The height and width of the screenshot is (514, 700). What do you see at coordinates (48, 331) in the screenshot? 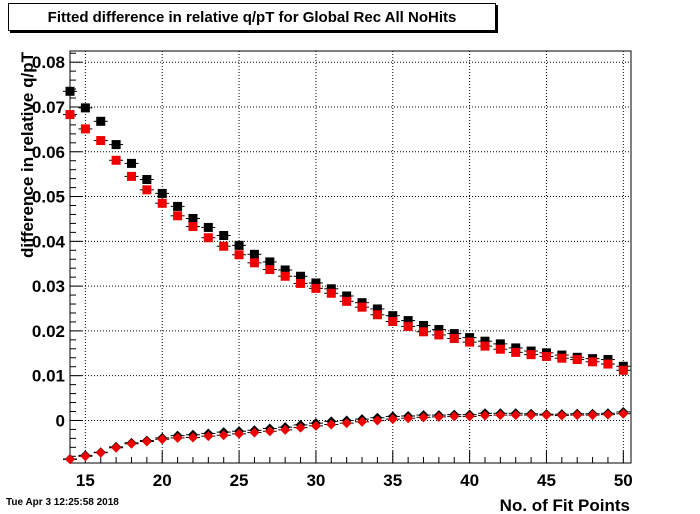
I see `y-tick-label: 0.02` at bounding box center [48, 331].